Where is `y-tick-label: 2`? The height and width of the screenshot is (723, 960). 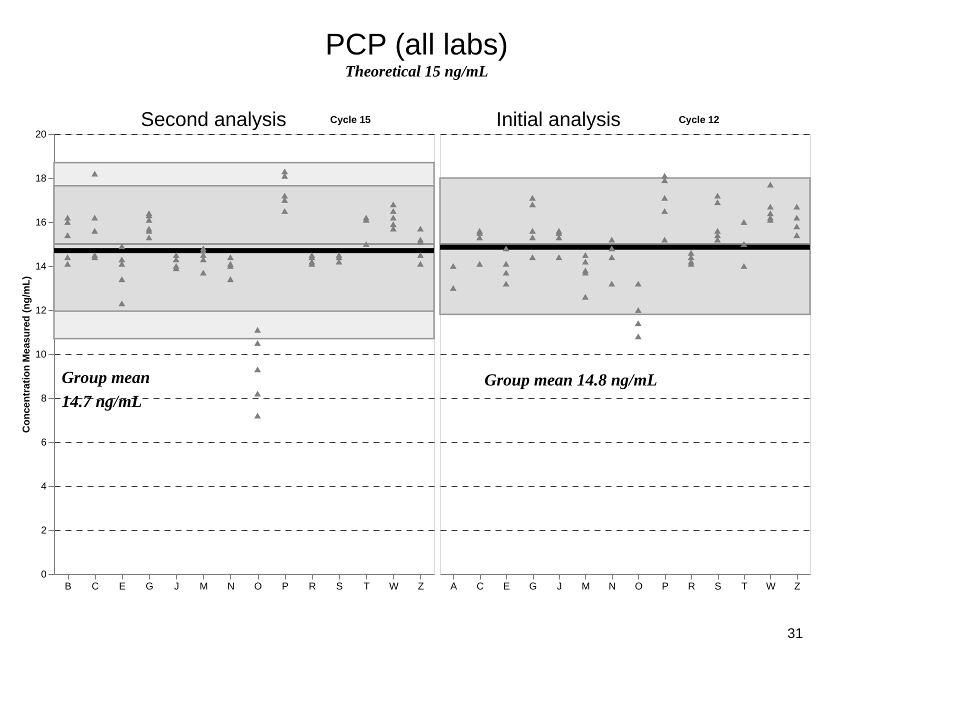
y-tick-label: 2 is located at coordinates (43, 531).